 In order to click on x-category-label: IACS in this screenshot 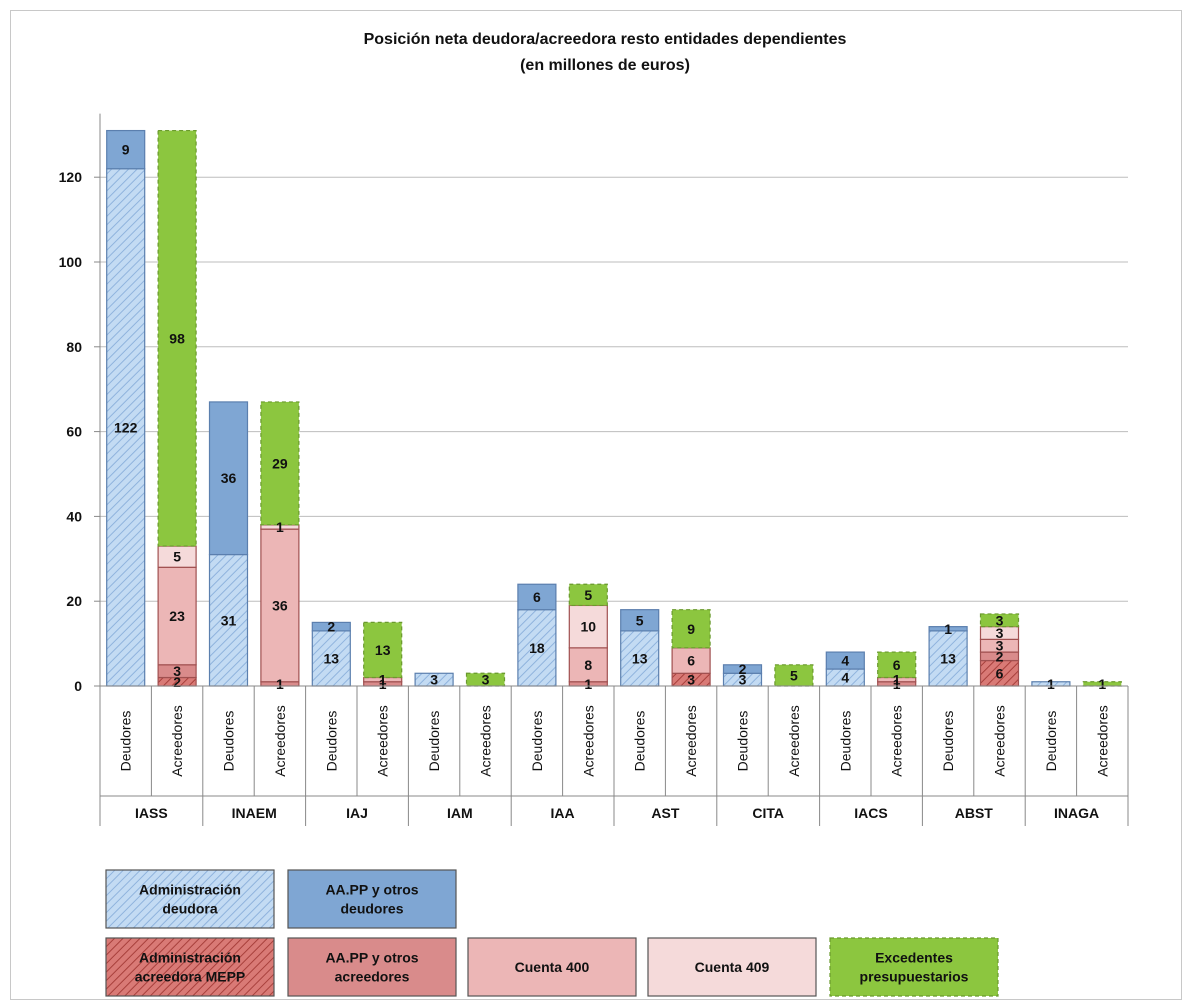, I will do `click(870, 813)`.